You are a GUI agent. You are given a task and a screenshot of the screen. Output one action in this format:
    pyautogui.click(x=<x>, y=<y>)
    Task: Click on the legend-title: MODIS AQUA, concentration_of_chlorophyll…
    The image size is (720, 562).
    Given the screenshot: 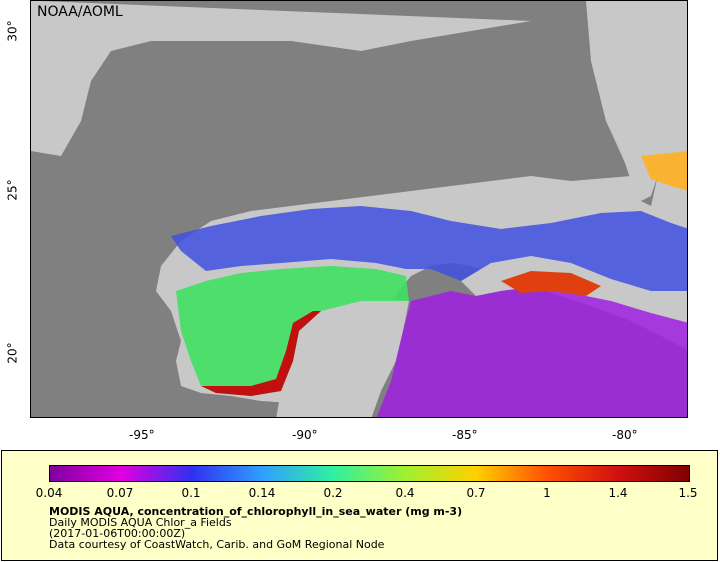 What is the action you would take?
    pyautogui.click(x=256, y=511)
    